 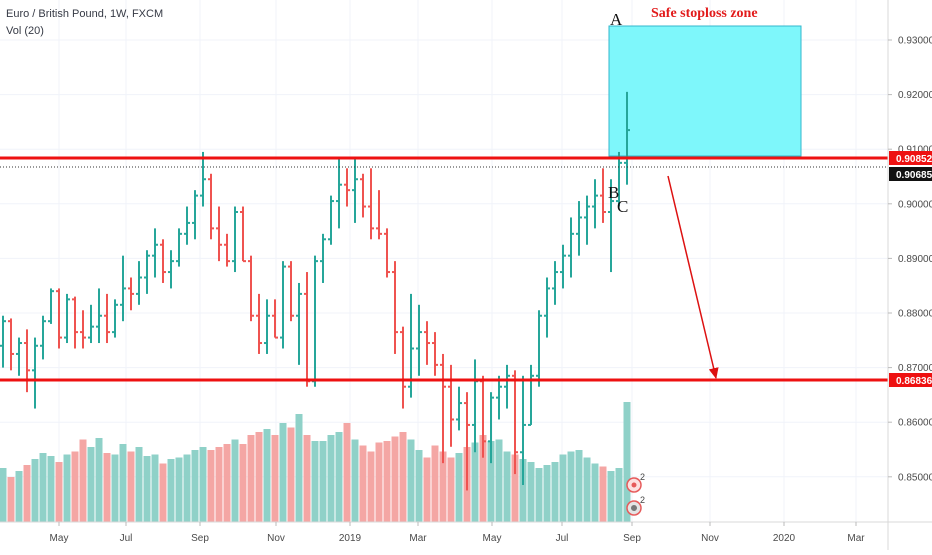 I want to click on text-annotations: Safe stoploss zone A B C, so click(x=683, y=111).